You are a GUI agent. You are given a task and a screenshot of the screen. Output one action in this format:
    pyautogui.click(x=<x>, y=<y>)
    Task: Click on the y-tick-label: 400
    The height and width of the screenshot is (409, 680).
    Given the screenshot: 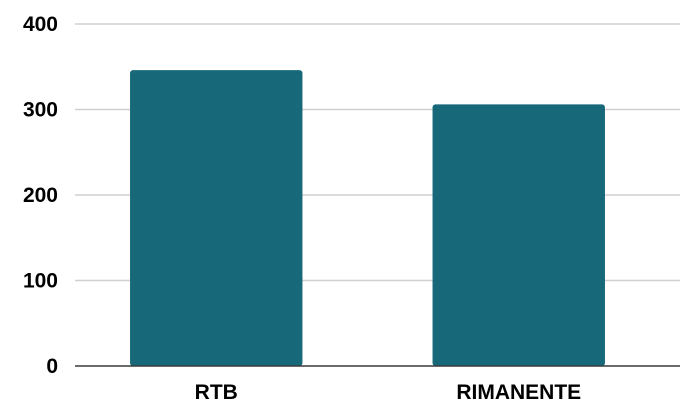 What is the action you would take?
    pyautogui.click(x=40, y=24)
    